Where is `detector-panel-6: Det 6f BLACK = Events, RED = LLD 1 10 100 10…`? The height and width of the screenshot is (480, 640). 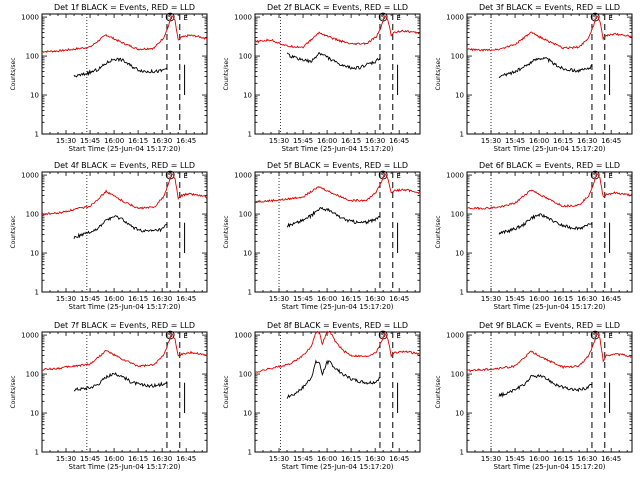
detector-panel-6: Det 6f BLACK = Events, RED = LLD 1 10 100 10… is located at coordinates (534, 236).